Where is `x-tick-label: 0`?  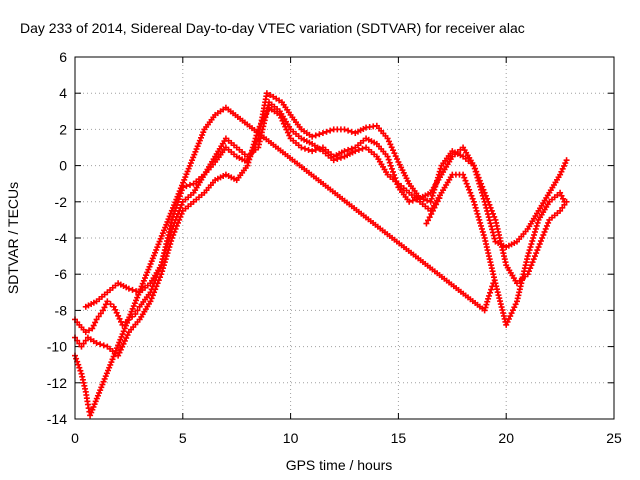 x-tick-label: 0 is located at coordinates (75, 438).